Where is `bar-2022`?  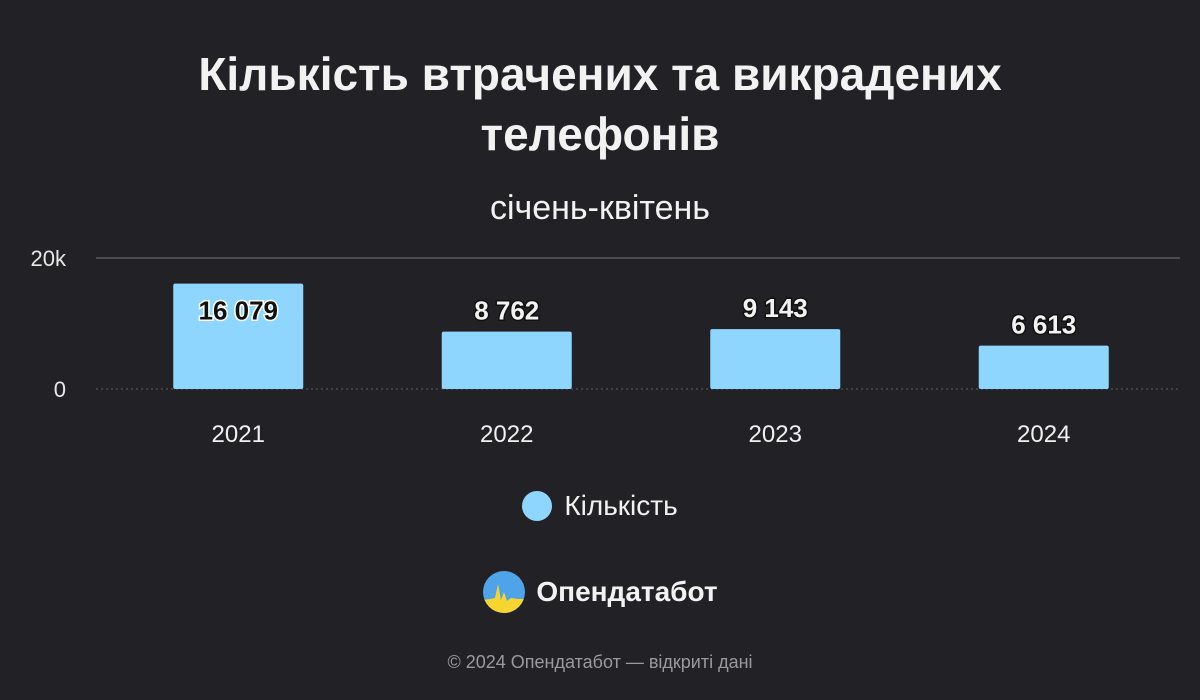 bar-2022 is located at coordinates (506, 360).